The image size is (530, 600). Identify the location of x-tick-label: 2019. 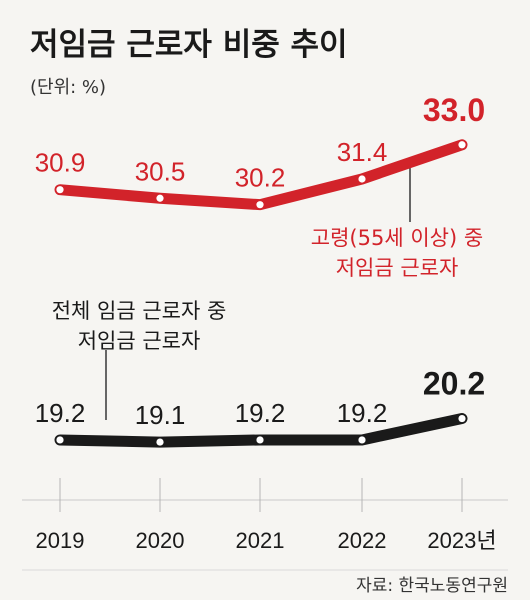
(60, 540).